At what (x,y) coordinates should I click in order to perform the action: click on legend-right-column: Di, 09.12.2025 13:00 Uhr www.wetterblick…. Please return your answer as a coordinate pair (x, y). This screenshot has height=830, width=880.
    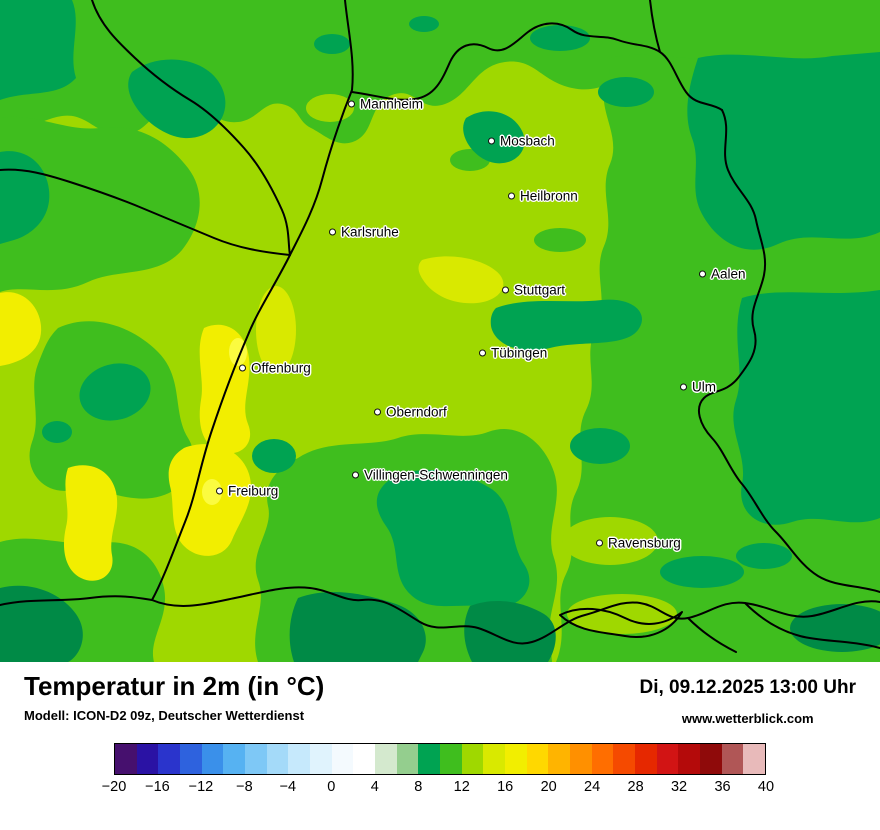
    Looking at the image, I should click on (747, 701).